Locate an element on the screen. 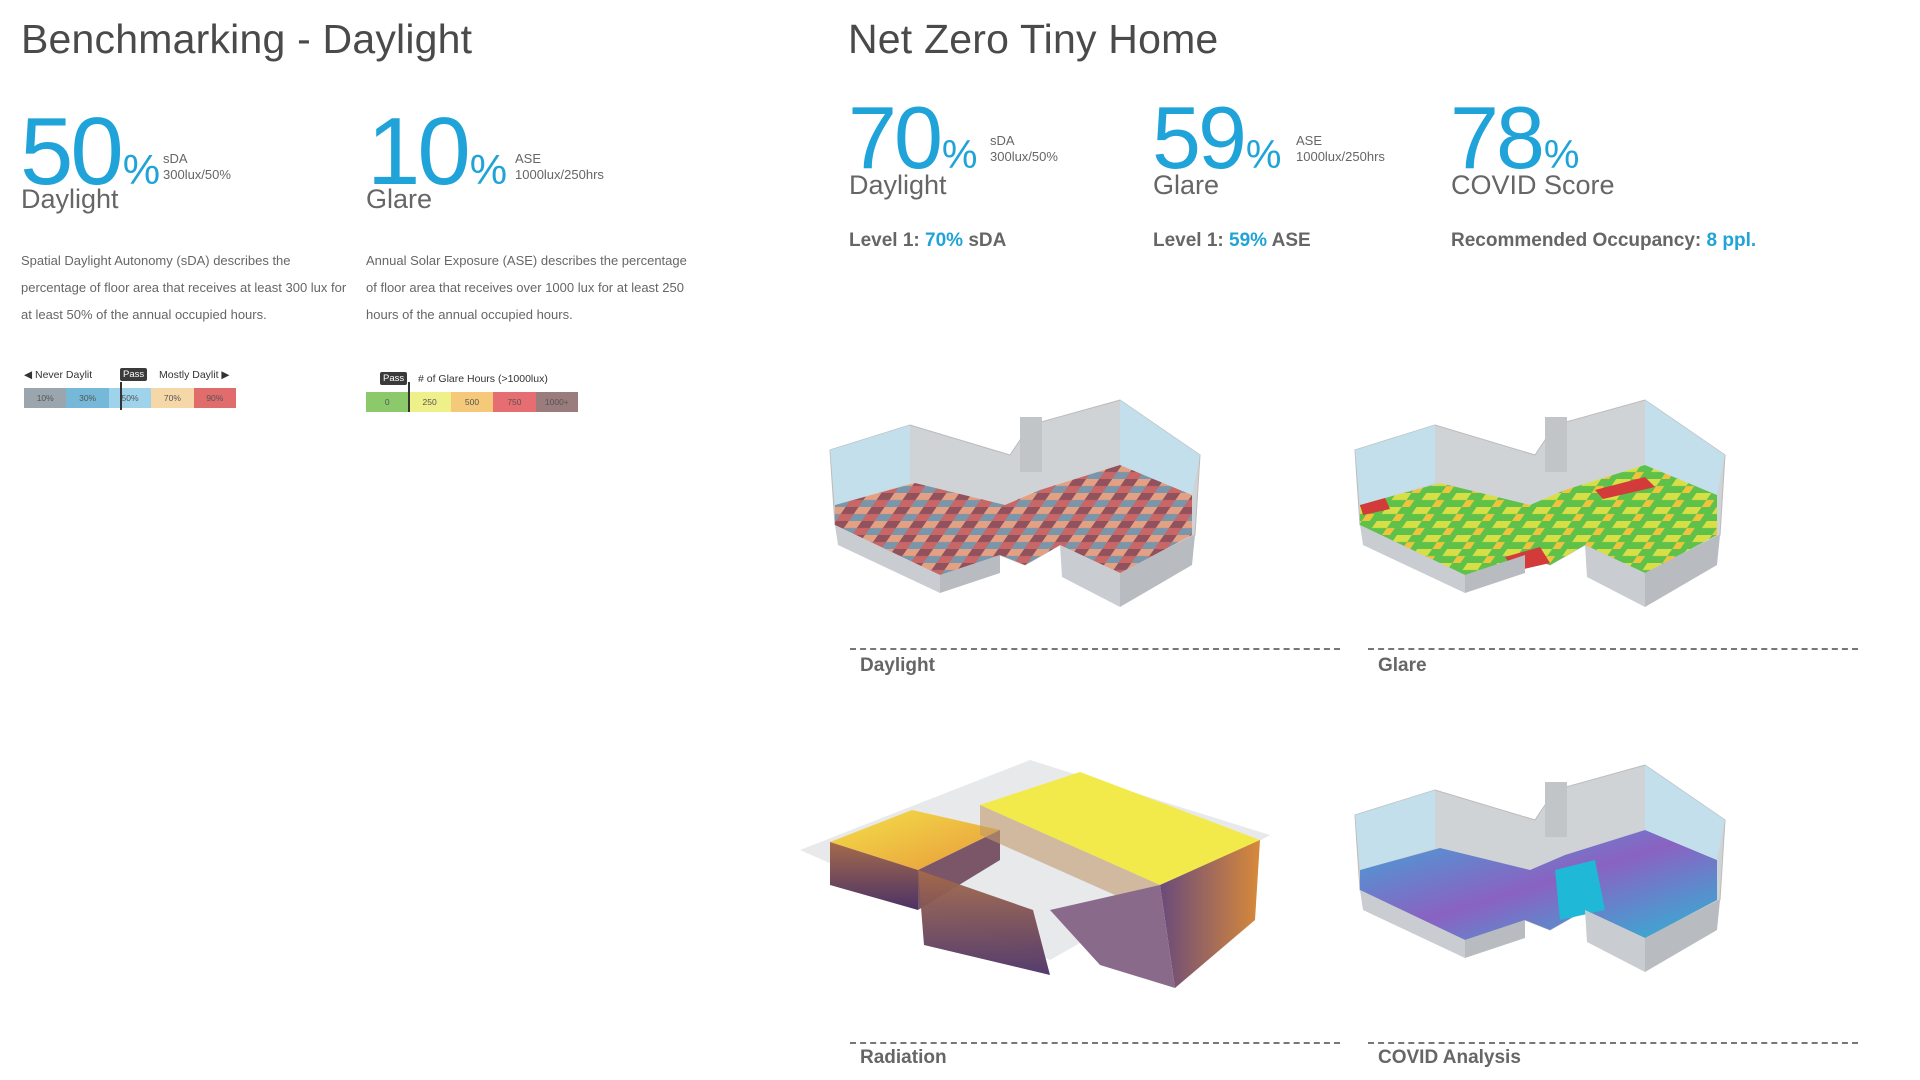 Image resolution: width=1920 pixels, height=1080 pixels. legend-cell: 0 is located at coordinates (387, 402).